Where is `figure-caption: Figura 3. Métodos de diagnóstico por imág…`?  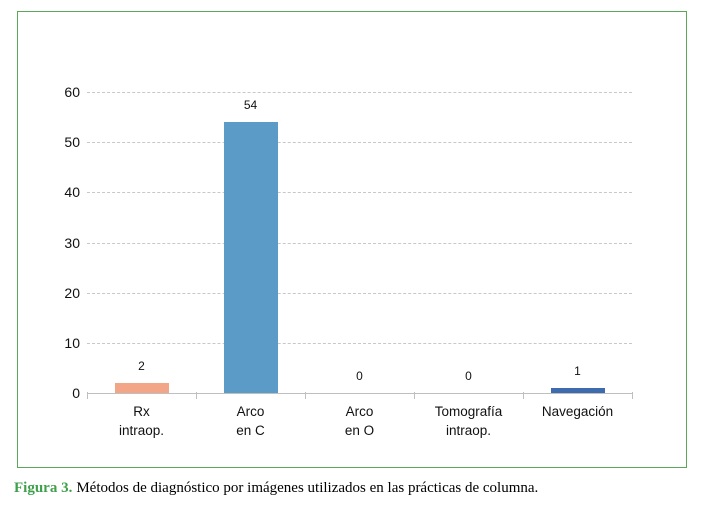
figure-caption: Figura 3. Métodos de diagnóstico por imág… is located at coordinates (276, 488).